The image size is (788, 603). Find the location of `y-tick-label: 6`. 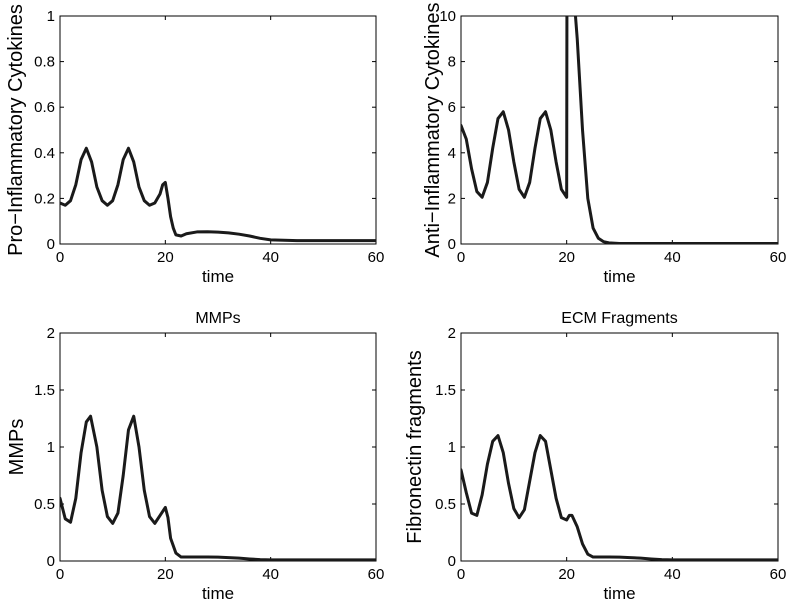

y-tick-label: 6 is located at coordinates (452, 107).